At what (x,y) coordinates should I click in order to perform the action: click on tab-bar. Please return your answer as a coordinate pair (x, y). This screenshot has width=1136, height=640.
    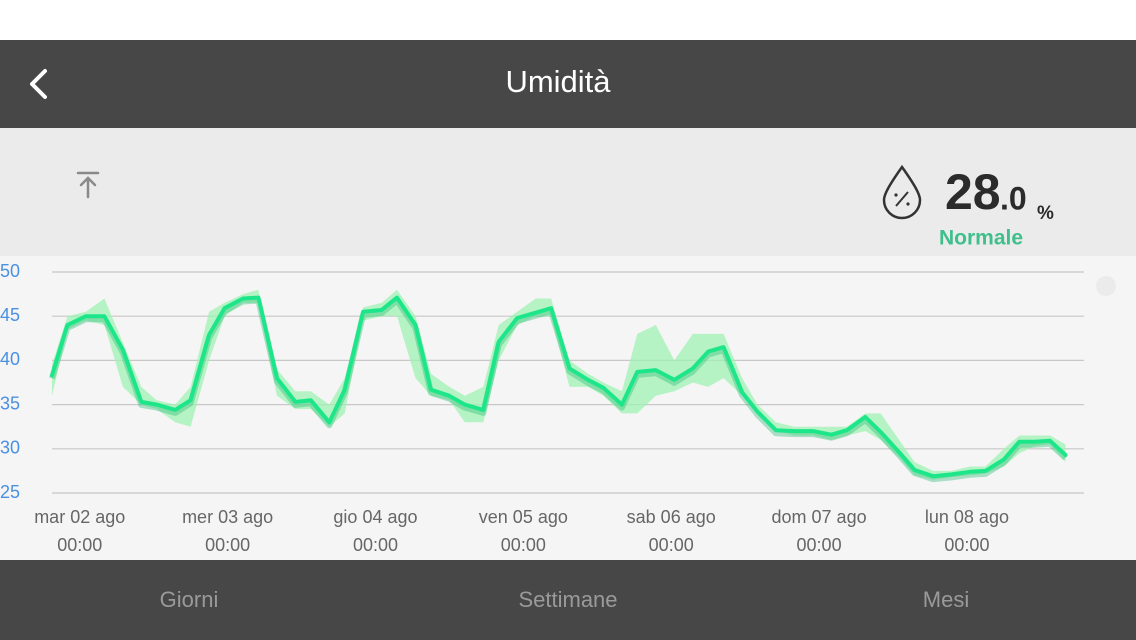
    Looking at the image, I should click on (568, 600).